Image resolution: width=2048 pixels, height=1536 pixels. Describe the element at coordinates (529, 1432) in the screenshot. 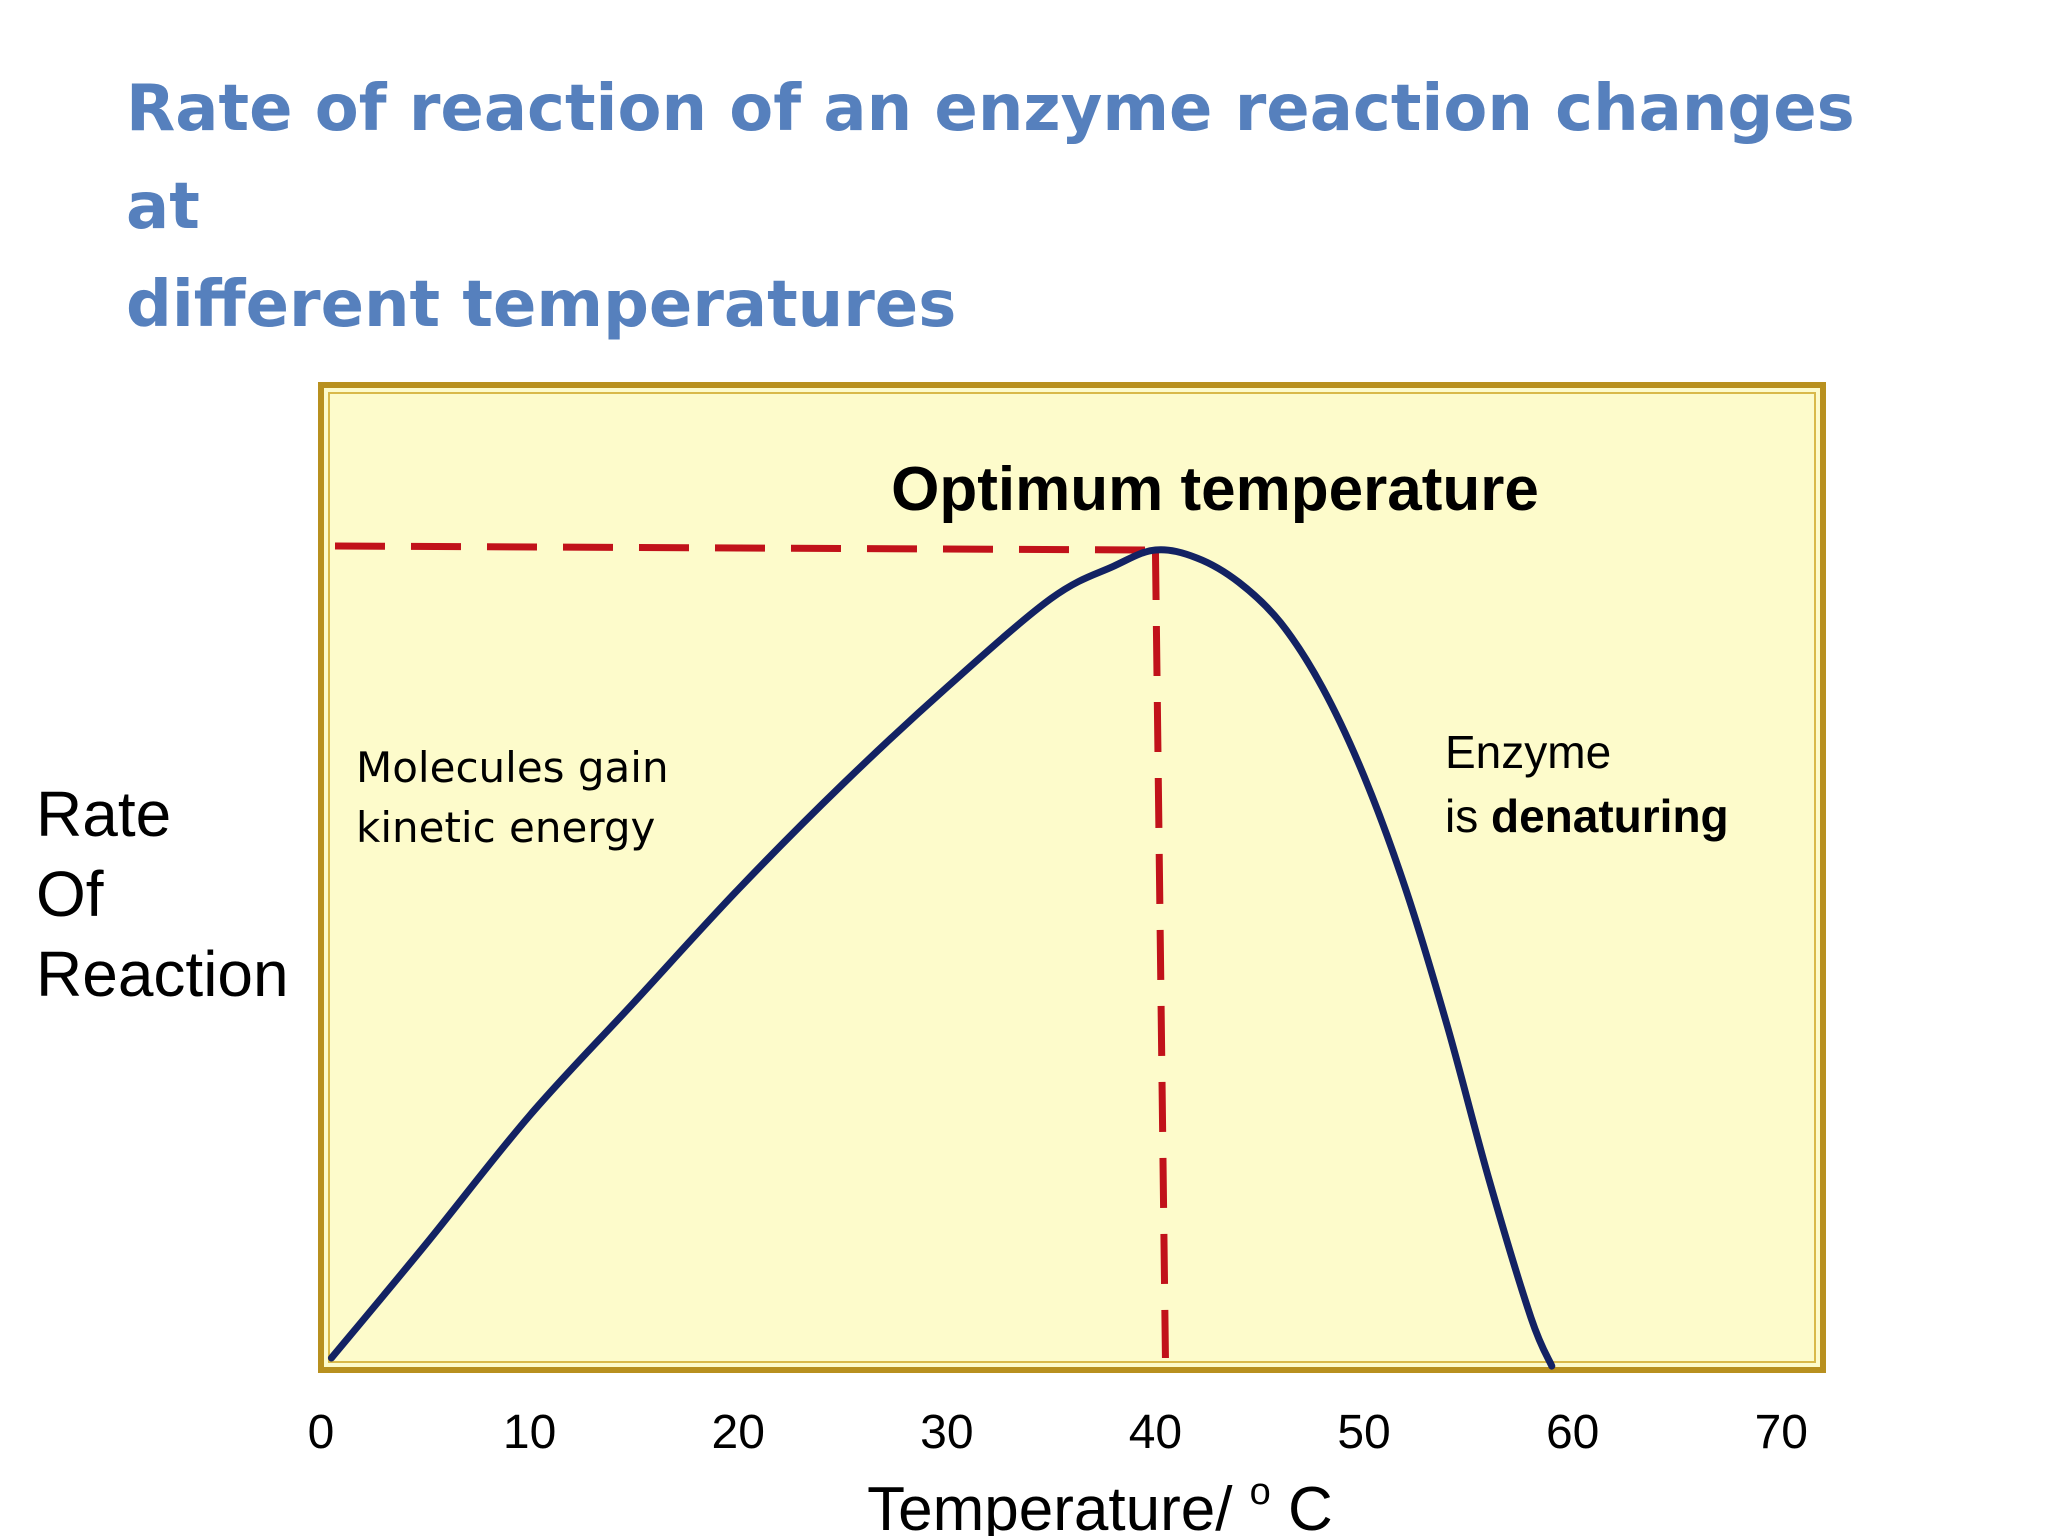

I see `x-tick-label: 10` at that location.